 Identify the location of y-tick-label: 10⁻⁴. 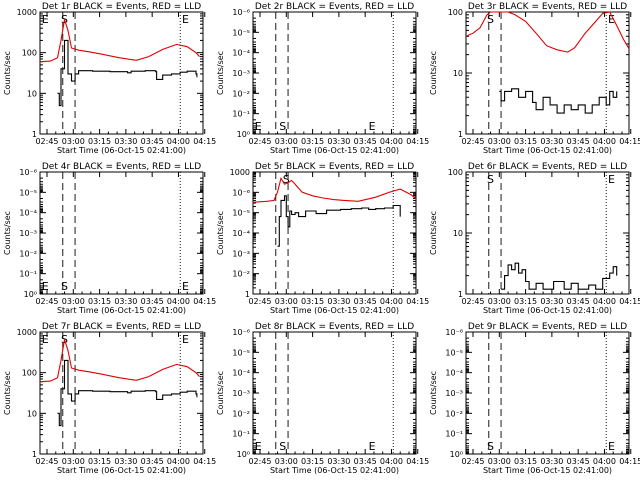
(28, 213).